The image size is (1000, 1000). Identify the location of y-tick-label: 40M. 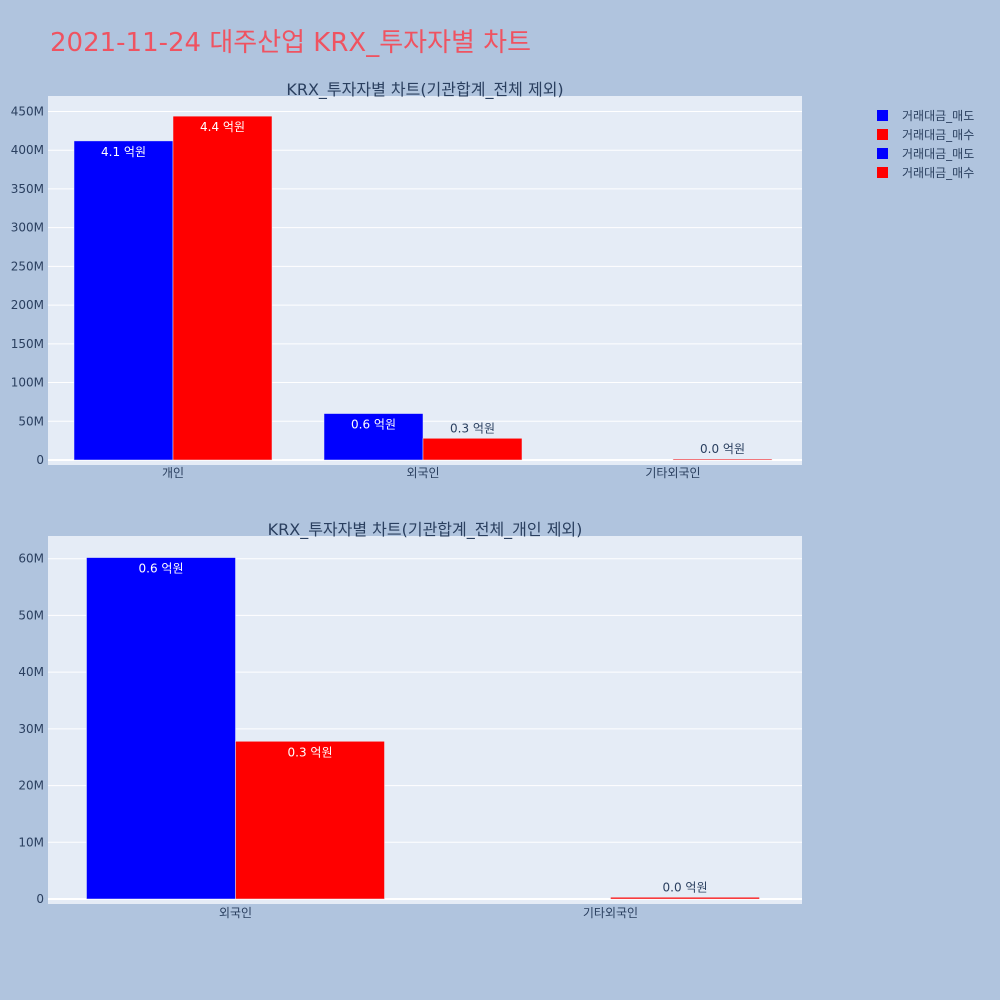
(31, 672).